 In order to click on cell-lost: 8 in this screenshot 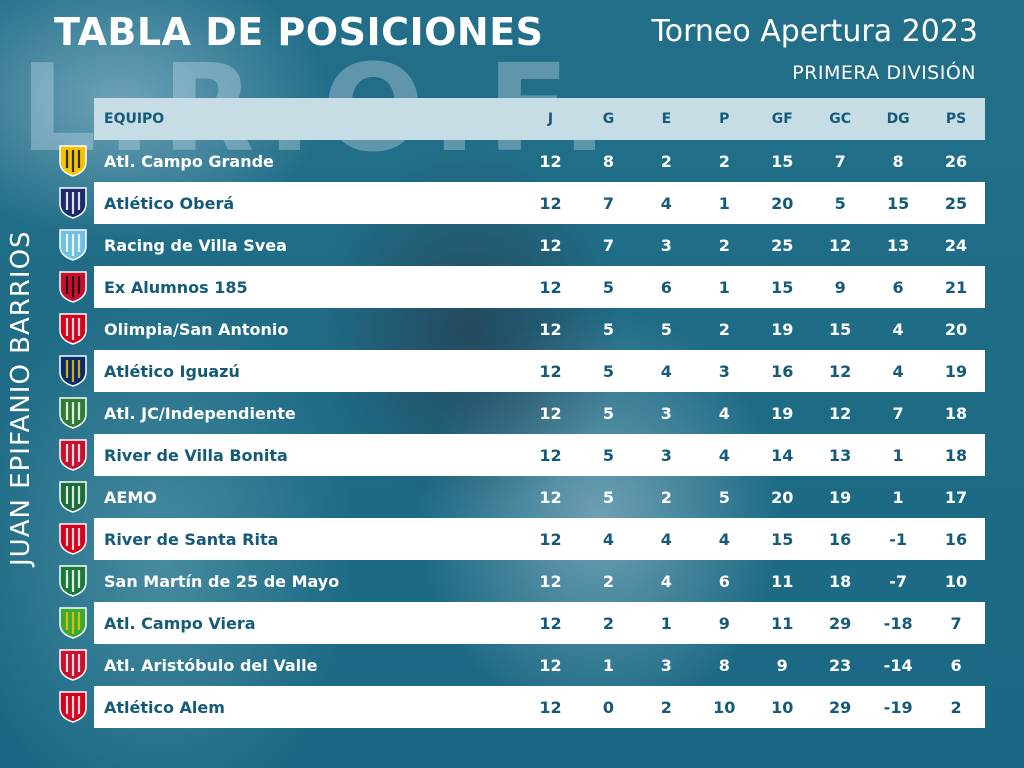, I will do `click(724, 665)`.